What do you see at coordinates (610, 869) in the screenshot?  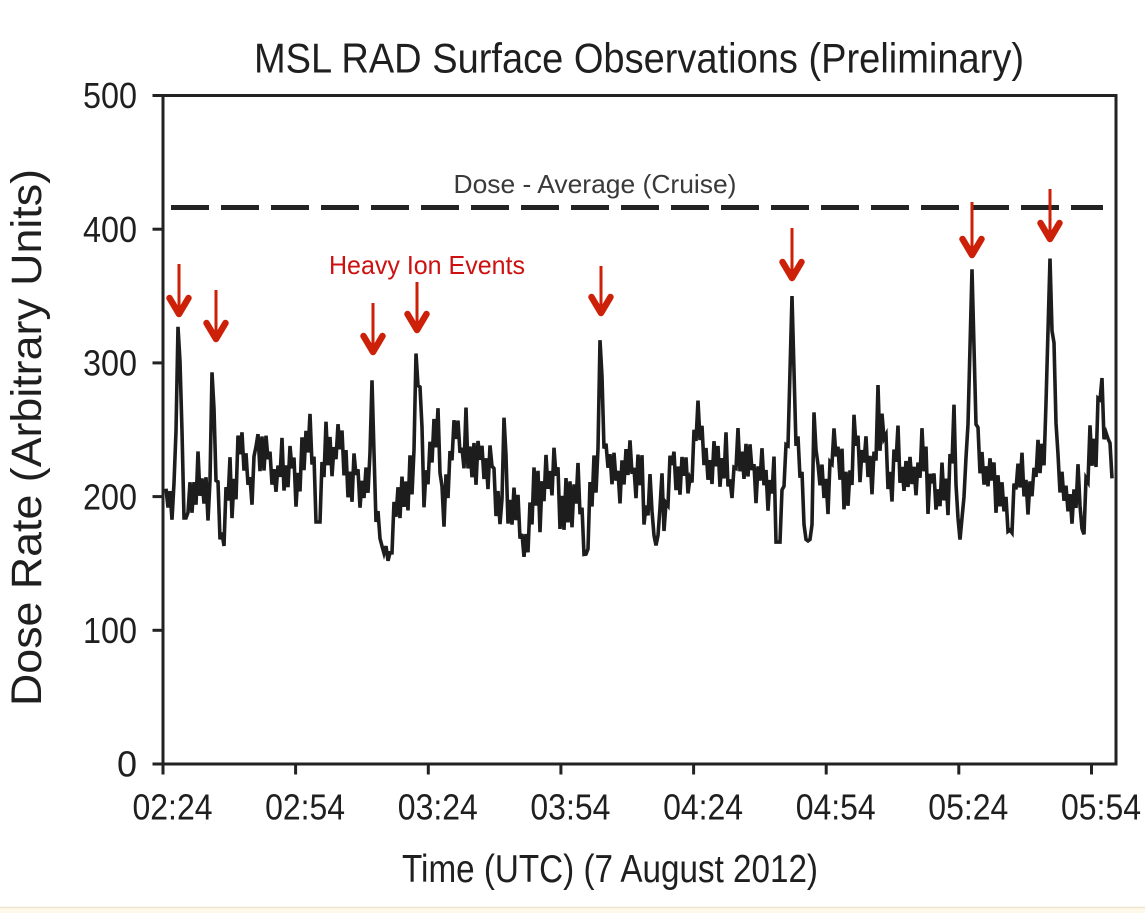 I see `svg-text: Time (UTC) (7 August 2012)` at bounding box center [610, 869].